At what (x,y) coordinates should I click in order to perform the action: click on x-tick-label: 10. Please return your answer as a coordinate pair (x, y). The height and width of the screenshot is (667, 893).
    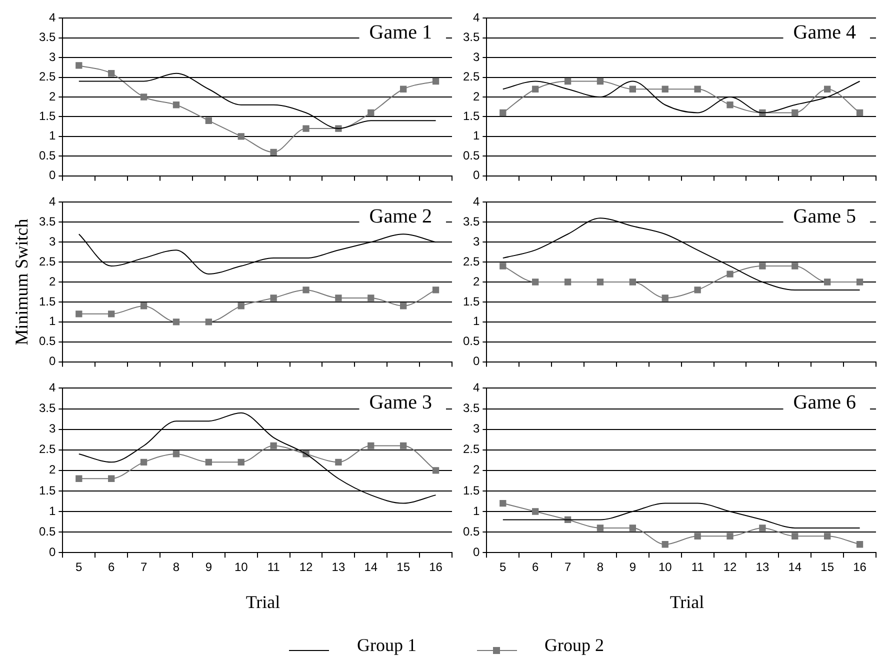
    Looking at the image, I should click on (241, 567).